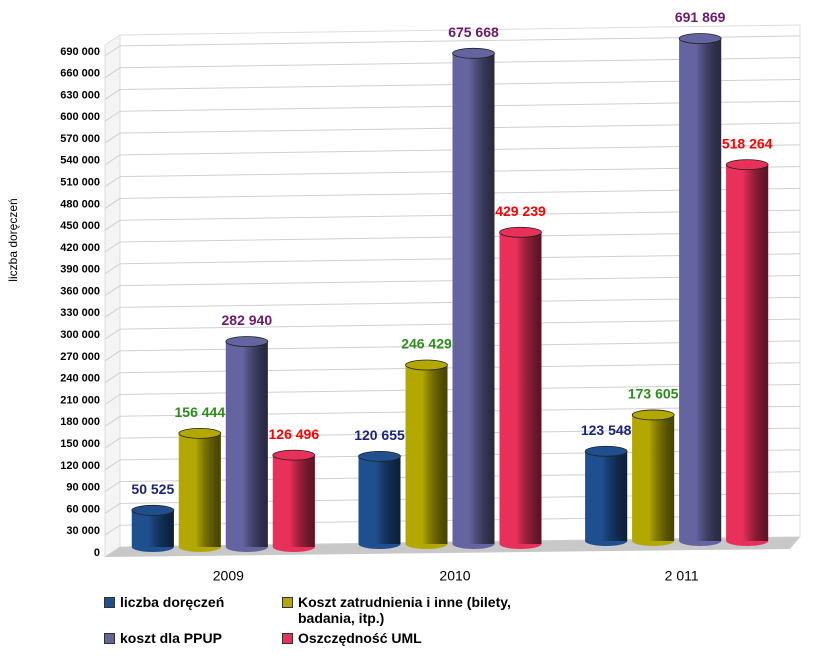 The height and width of the screenshot is (662, 821). I want to click on legend-item: Oszczędność UML, so click(412, 638).